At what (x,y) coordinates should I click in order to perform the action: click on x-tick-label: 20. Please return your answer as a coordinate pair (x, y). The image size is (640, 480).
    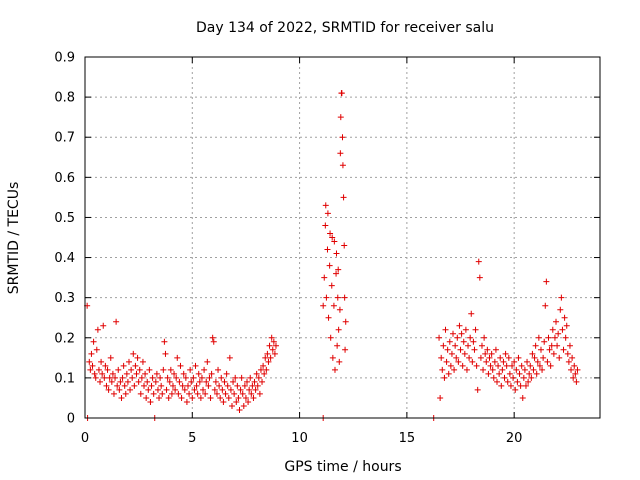
    Looking at the image, I should click on (514, 438).